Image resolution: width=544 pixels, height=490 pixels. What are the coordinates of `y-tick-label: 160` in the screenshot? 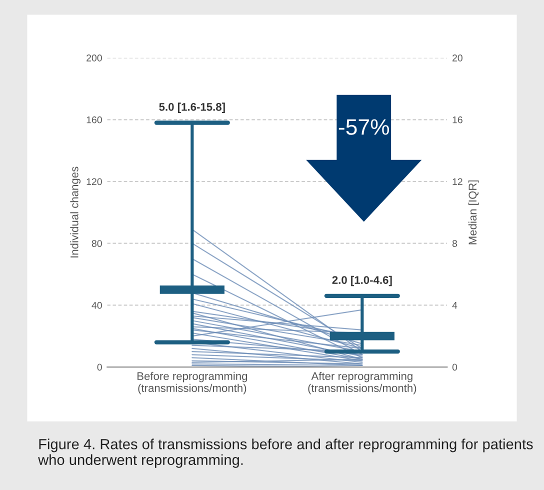 It's located at (94, 120).